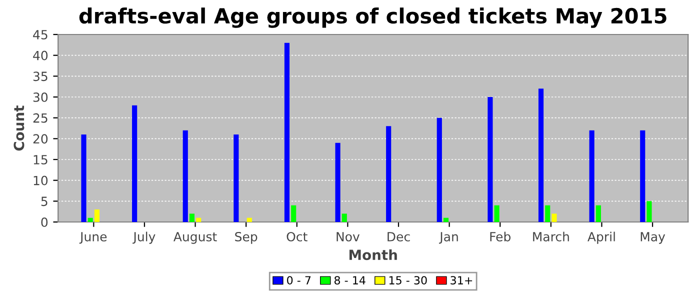 Image resolution: width=700 pixels, height=300 pixels. What do you see at coordinates (653, 238) in the screenshot?
I see `x-tick-label: May` at bounding box center [653, 238].